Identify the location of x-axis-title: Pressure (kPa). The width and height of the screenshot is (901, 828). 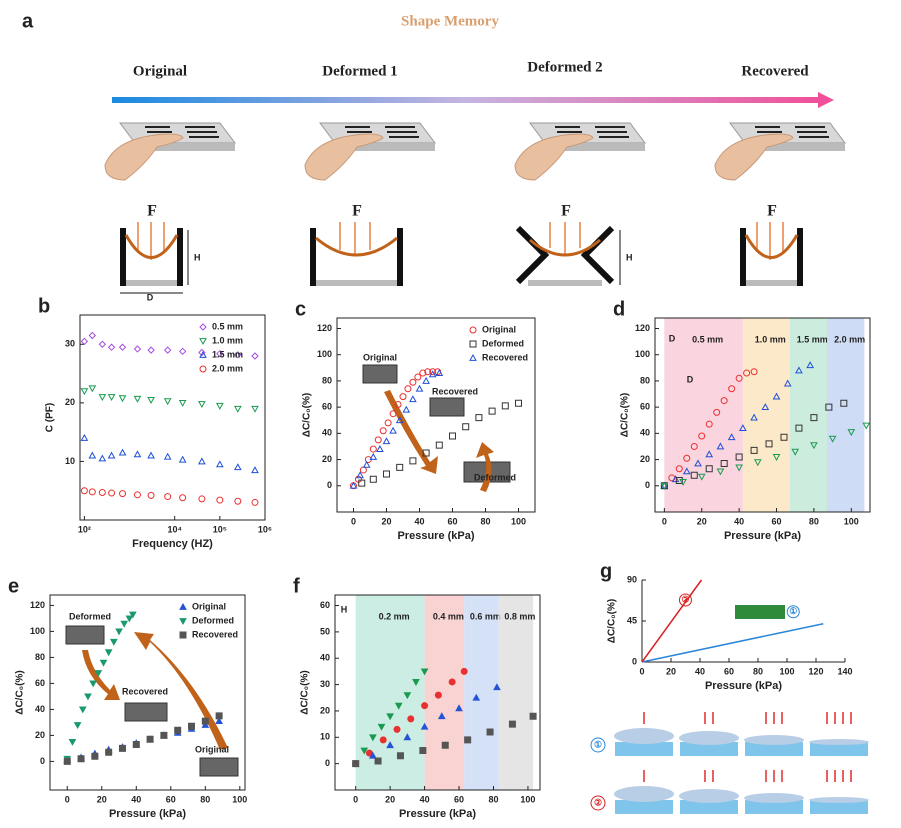
(147, 814).